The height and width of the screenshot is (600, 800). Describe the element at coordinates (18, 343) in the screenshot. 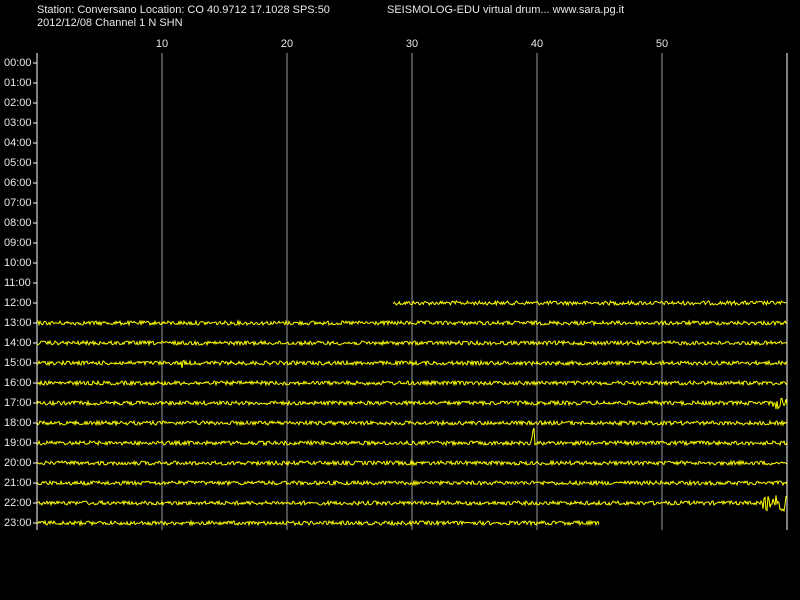

I see `hour-label: 14:00` at that location.